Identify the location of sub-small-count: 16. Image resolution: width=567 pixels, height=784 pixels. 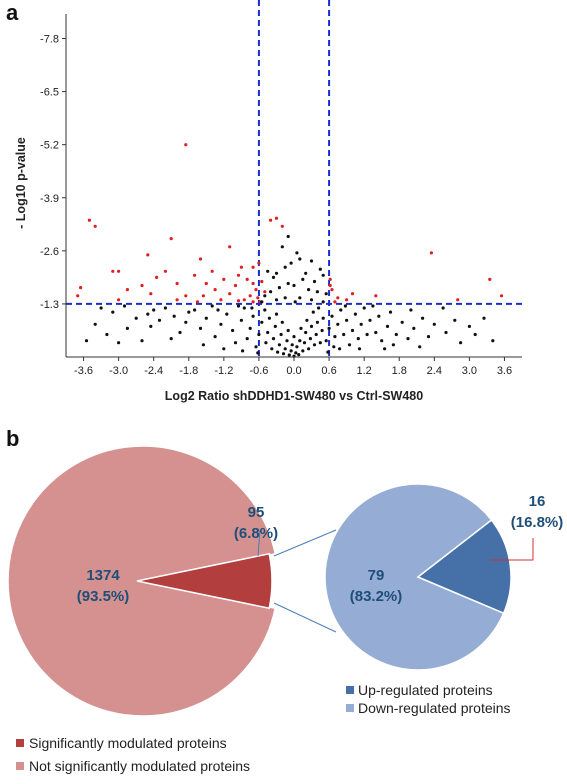
(537, 501).